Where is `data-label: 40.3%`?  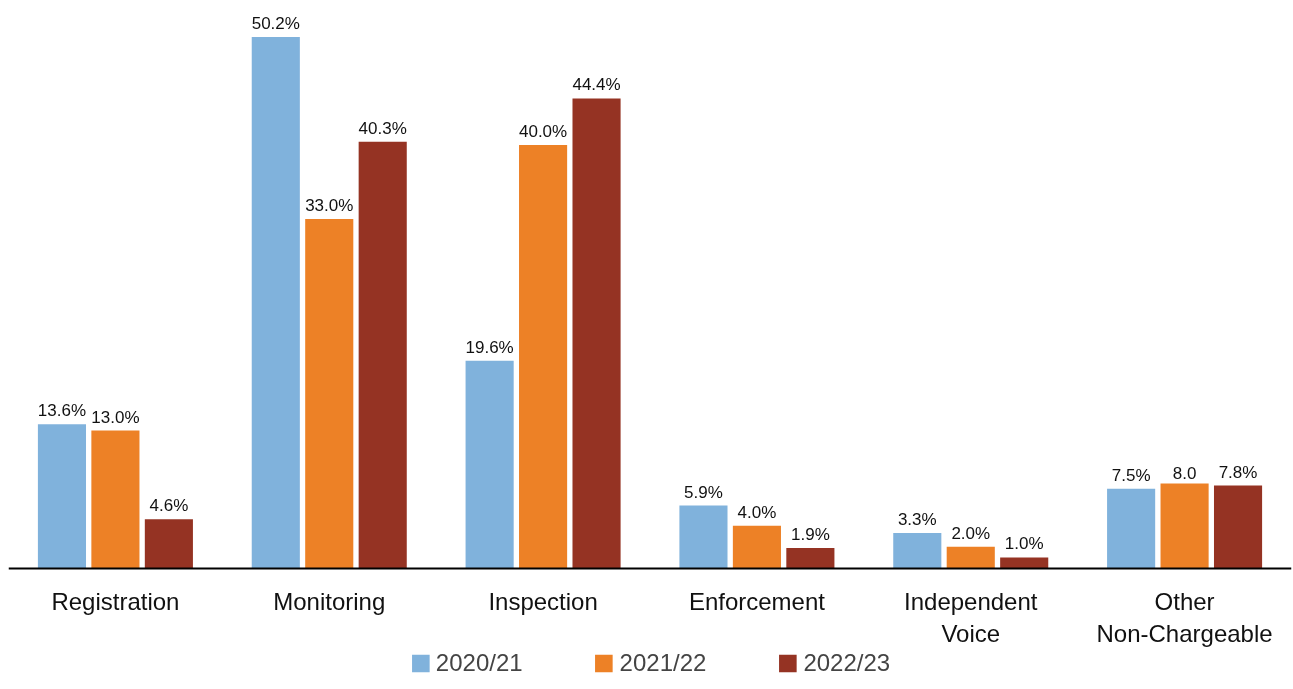 data-label: 40.3% is located at coordinates (382, 128).